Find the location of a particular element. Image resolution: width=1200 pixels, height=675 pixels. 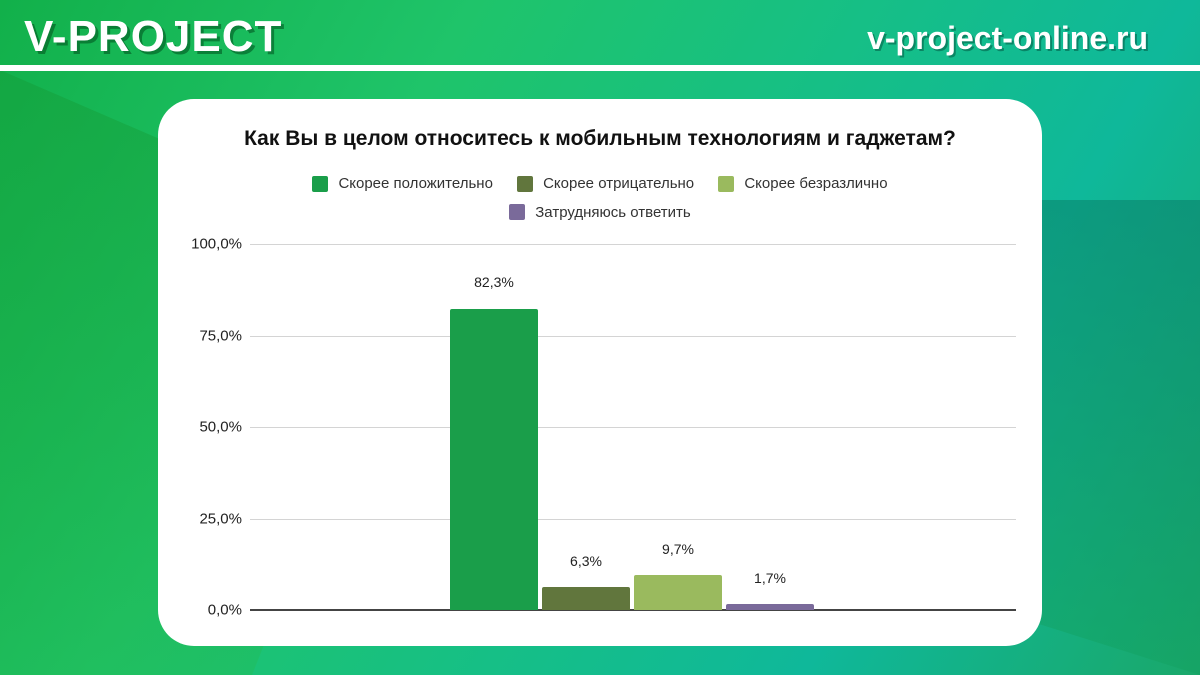

legend-item: Затрудняюсь ответить is located at coordinates (600, 212).